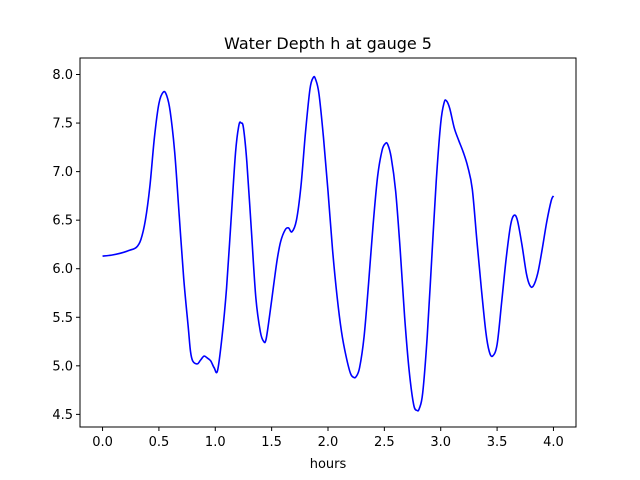  I want to click on y-tick-label: 7.0, so click(62, 172).